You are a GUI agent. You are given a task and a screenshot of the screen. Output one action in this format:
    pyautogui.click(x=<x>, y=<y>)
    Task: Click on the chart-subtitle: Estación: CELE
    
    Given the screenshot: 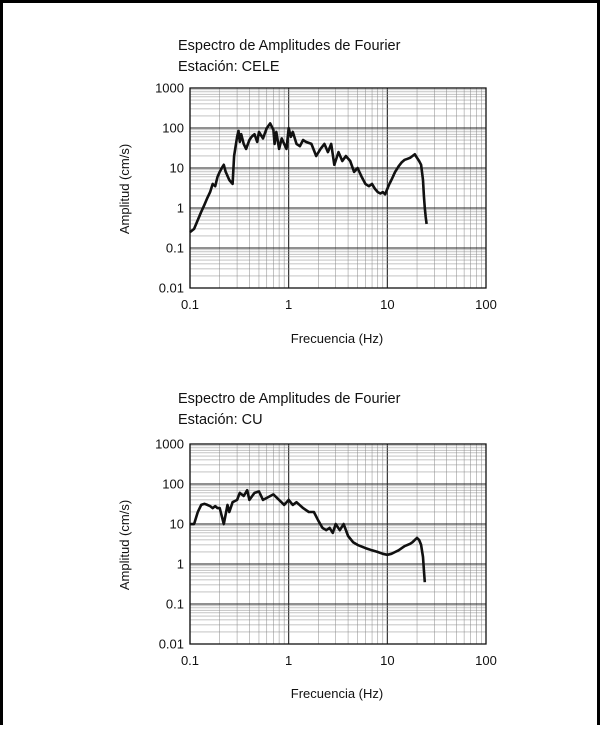 What is the action you would take?
    pyautogui.click(x=229, y=67)
    